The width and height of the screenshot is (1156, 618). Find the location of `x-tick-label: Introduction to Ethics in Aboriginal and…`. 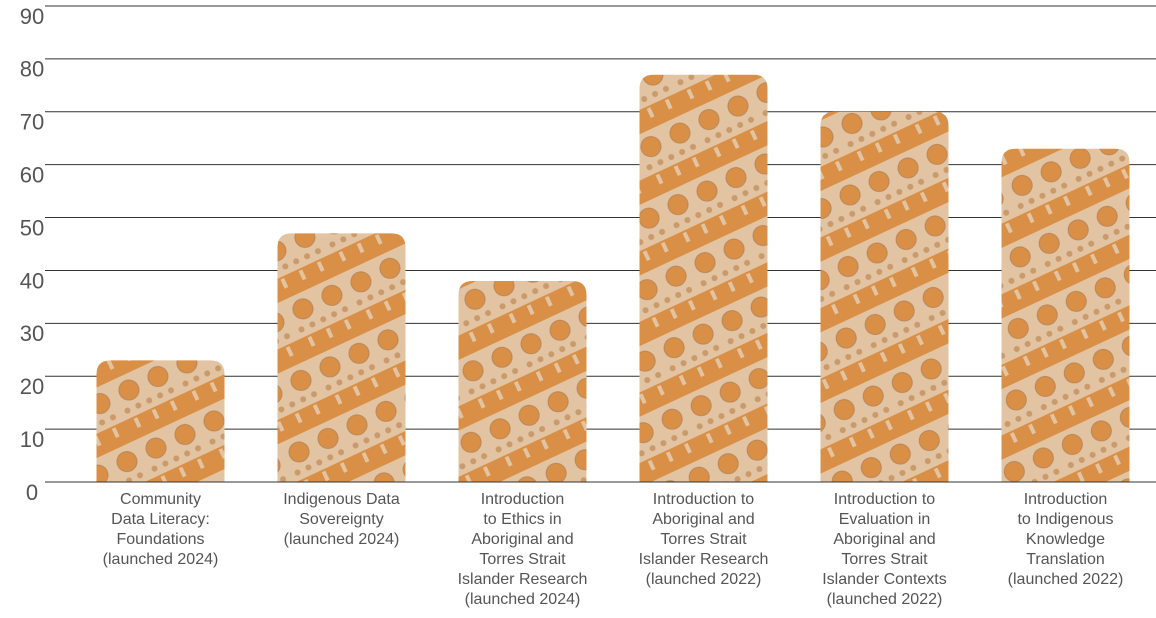

x-tick-label: Introduction to Ethics in Aboriginal and… is located at coordinates (522, 549).